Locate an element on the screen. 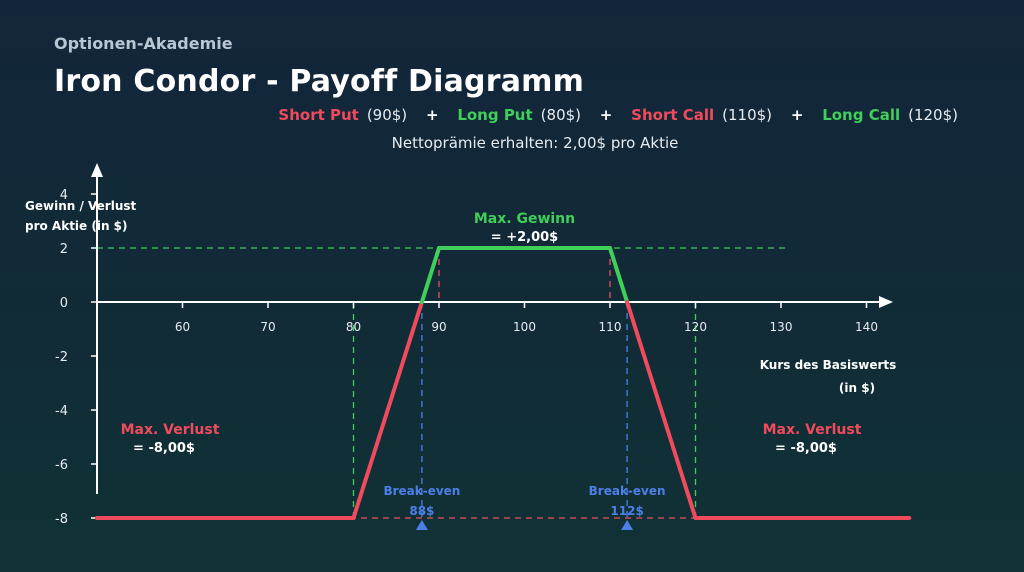  y-axis-arrow is located at coordinates (97, 170).